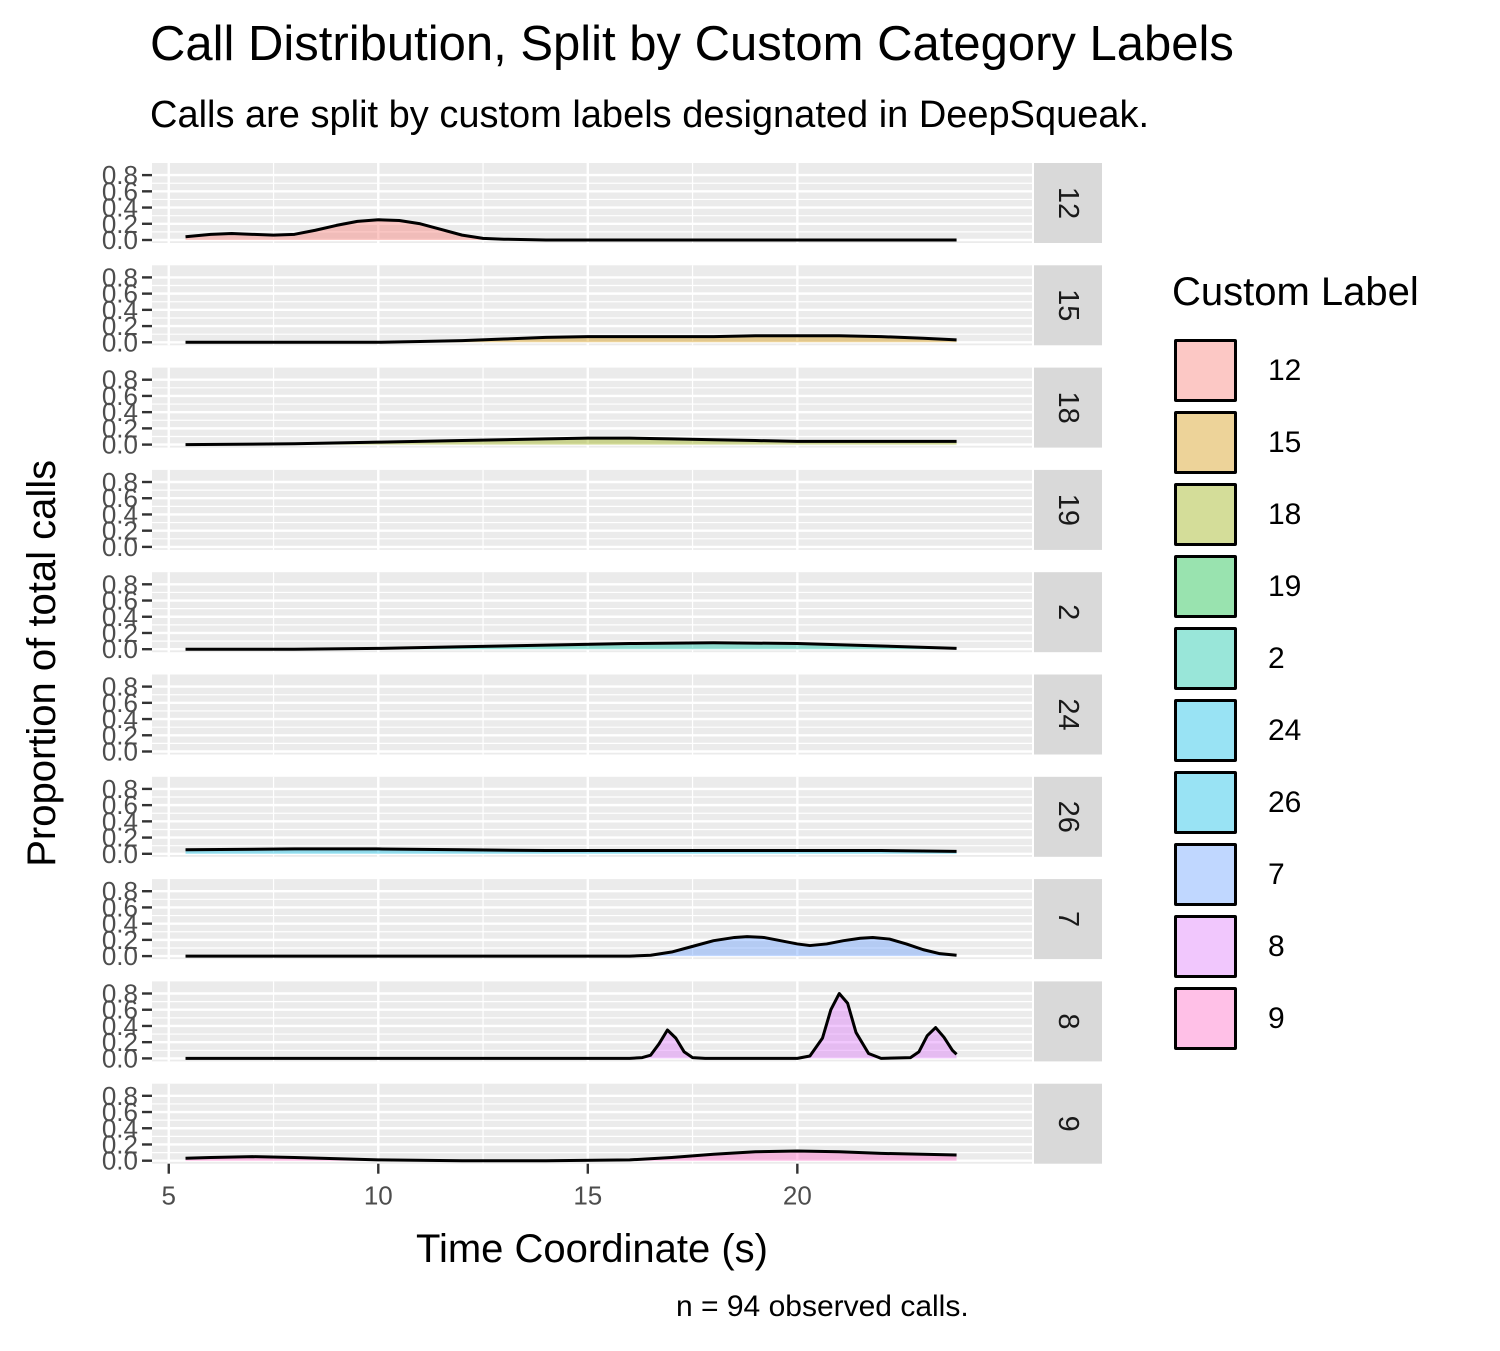  I want to click on legend-item: 2, so click(1322, 661).